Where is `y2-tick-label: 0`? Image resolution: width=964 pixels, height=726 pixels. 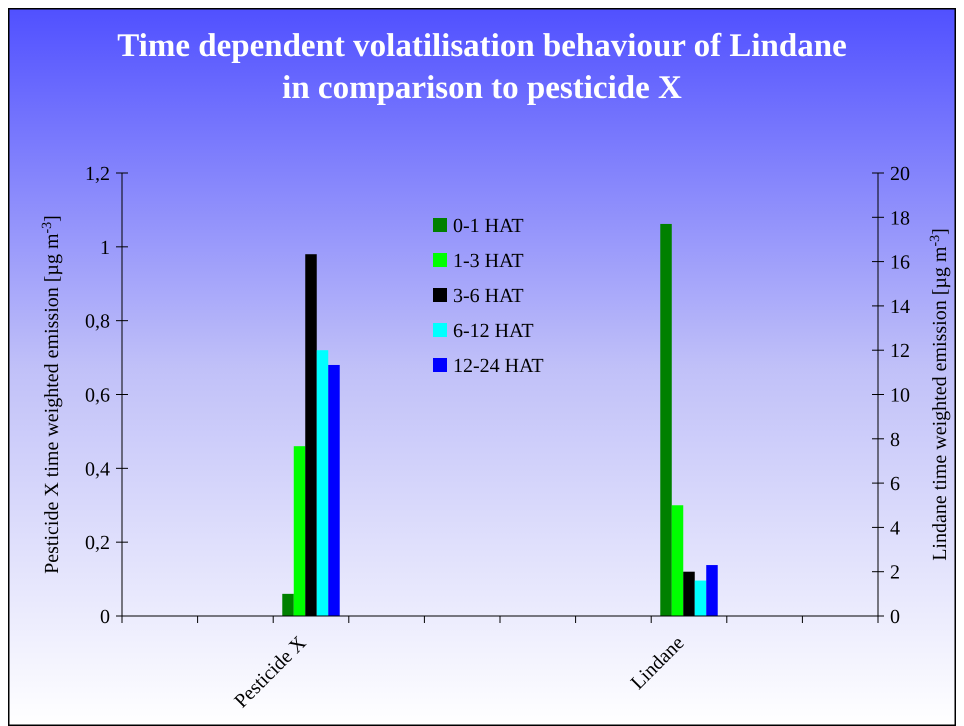 y2-tick-label: 0 is located at coordinates (895, 617).